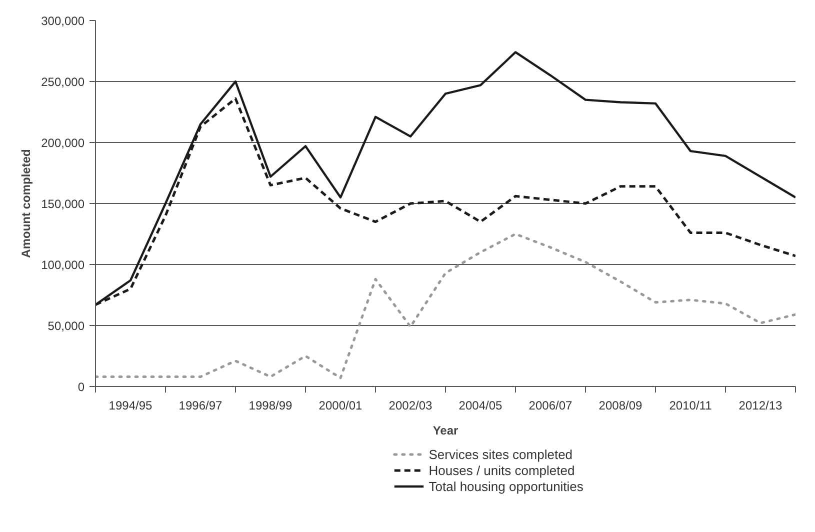  Describe the element at coordinates (66, 326) in the screenshot. I see `y-tick-label: 50,000` at that location.